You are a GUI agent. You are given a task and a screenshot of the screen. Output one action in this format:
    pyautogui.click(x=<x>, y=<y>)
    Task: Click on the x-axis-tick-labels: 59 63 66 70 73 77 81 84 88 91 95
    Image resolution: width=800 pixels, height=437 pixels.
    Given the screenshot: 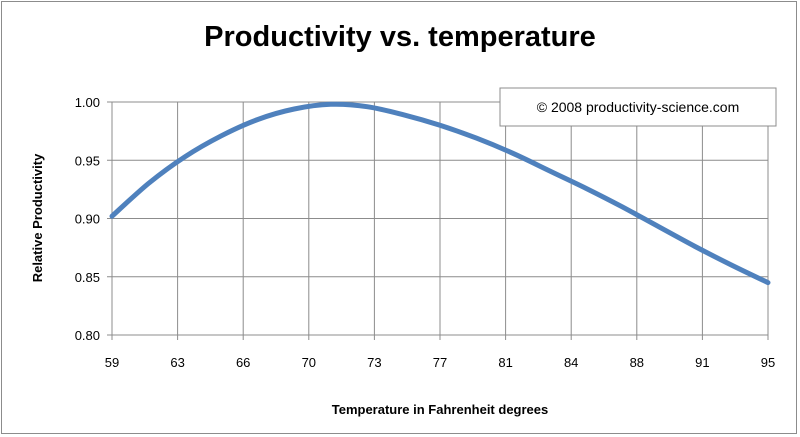 What is the action you would take?
    pyautogui.click(x=440, y=362)
    